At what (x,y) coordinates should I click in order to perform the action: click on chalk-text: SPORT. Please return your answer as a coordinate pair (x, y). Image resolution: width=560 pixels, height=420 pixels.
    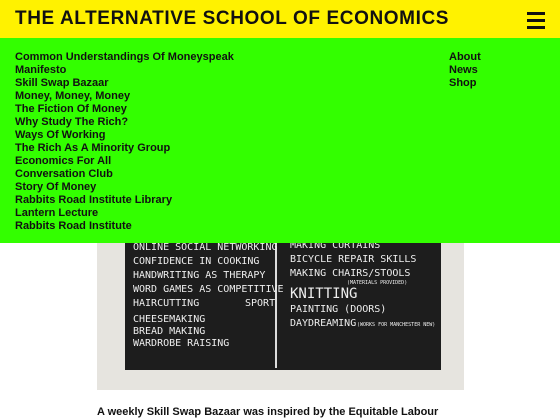
    Looking at the image, I should click on (260, 303).